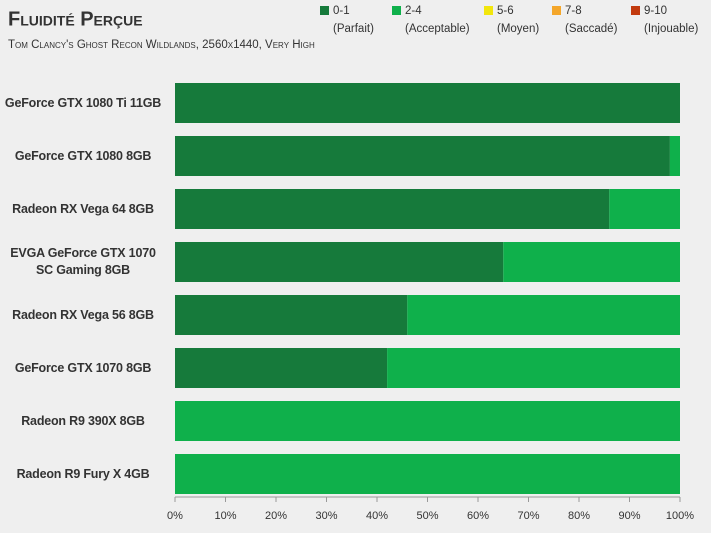  What do you see at coordinates (326, 516) in the screenshot?
I see `x-tick-label: 30%` at bounding box center [326, 516].